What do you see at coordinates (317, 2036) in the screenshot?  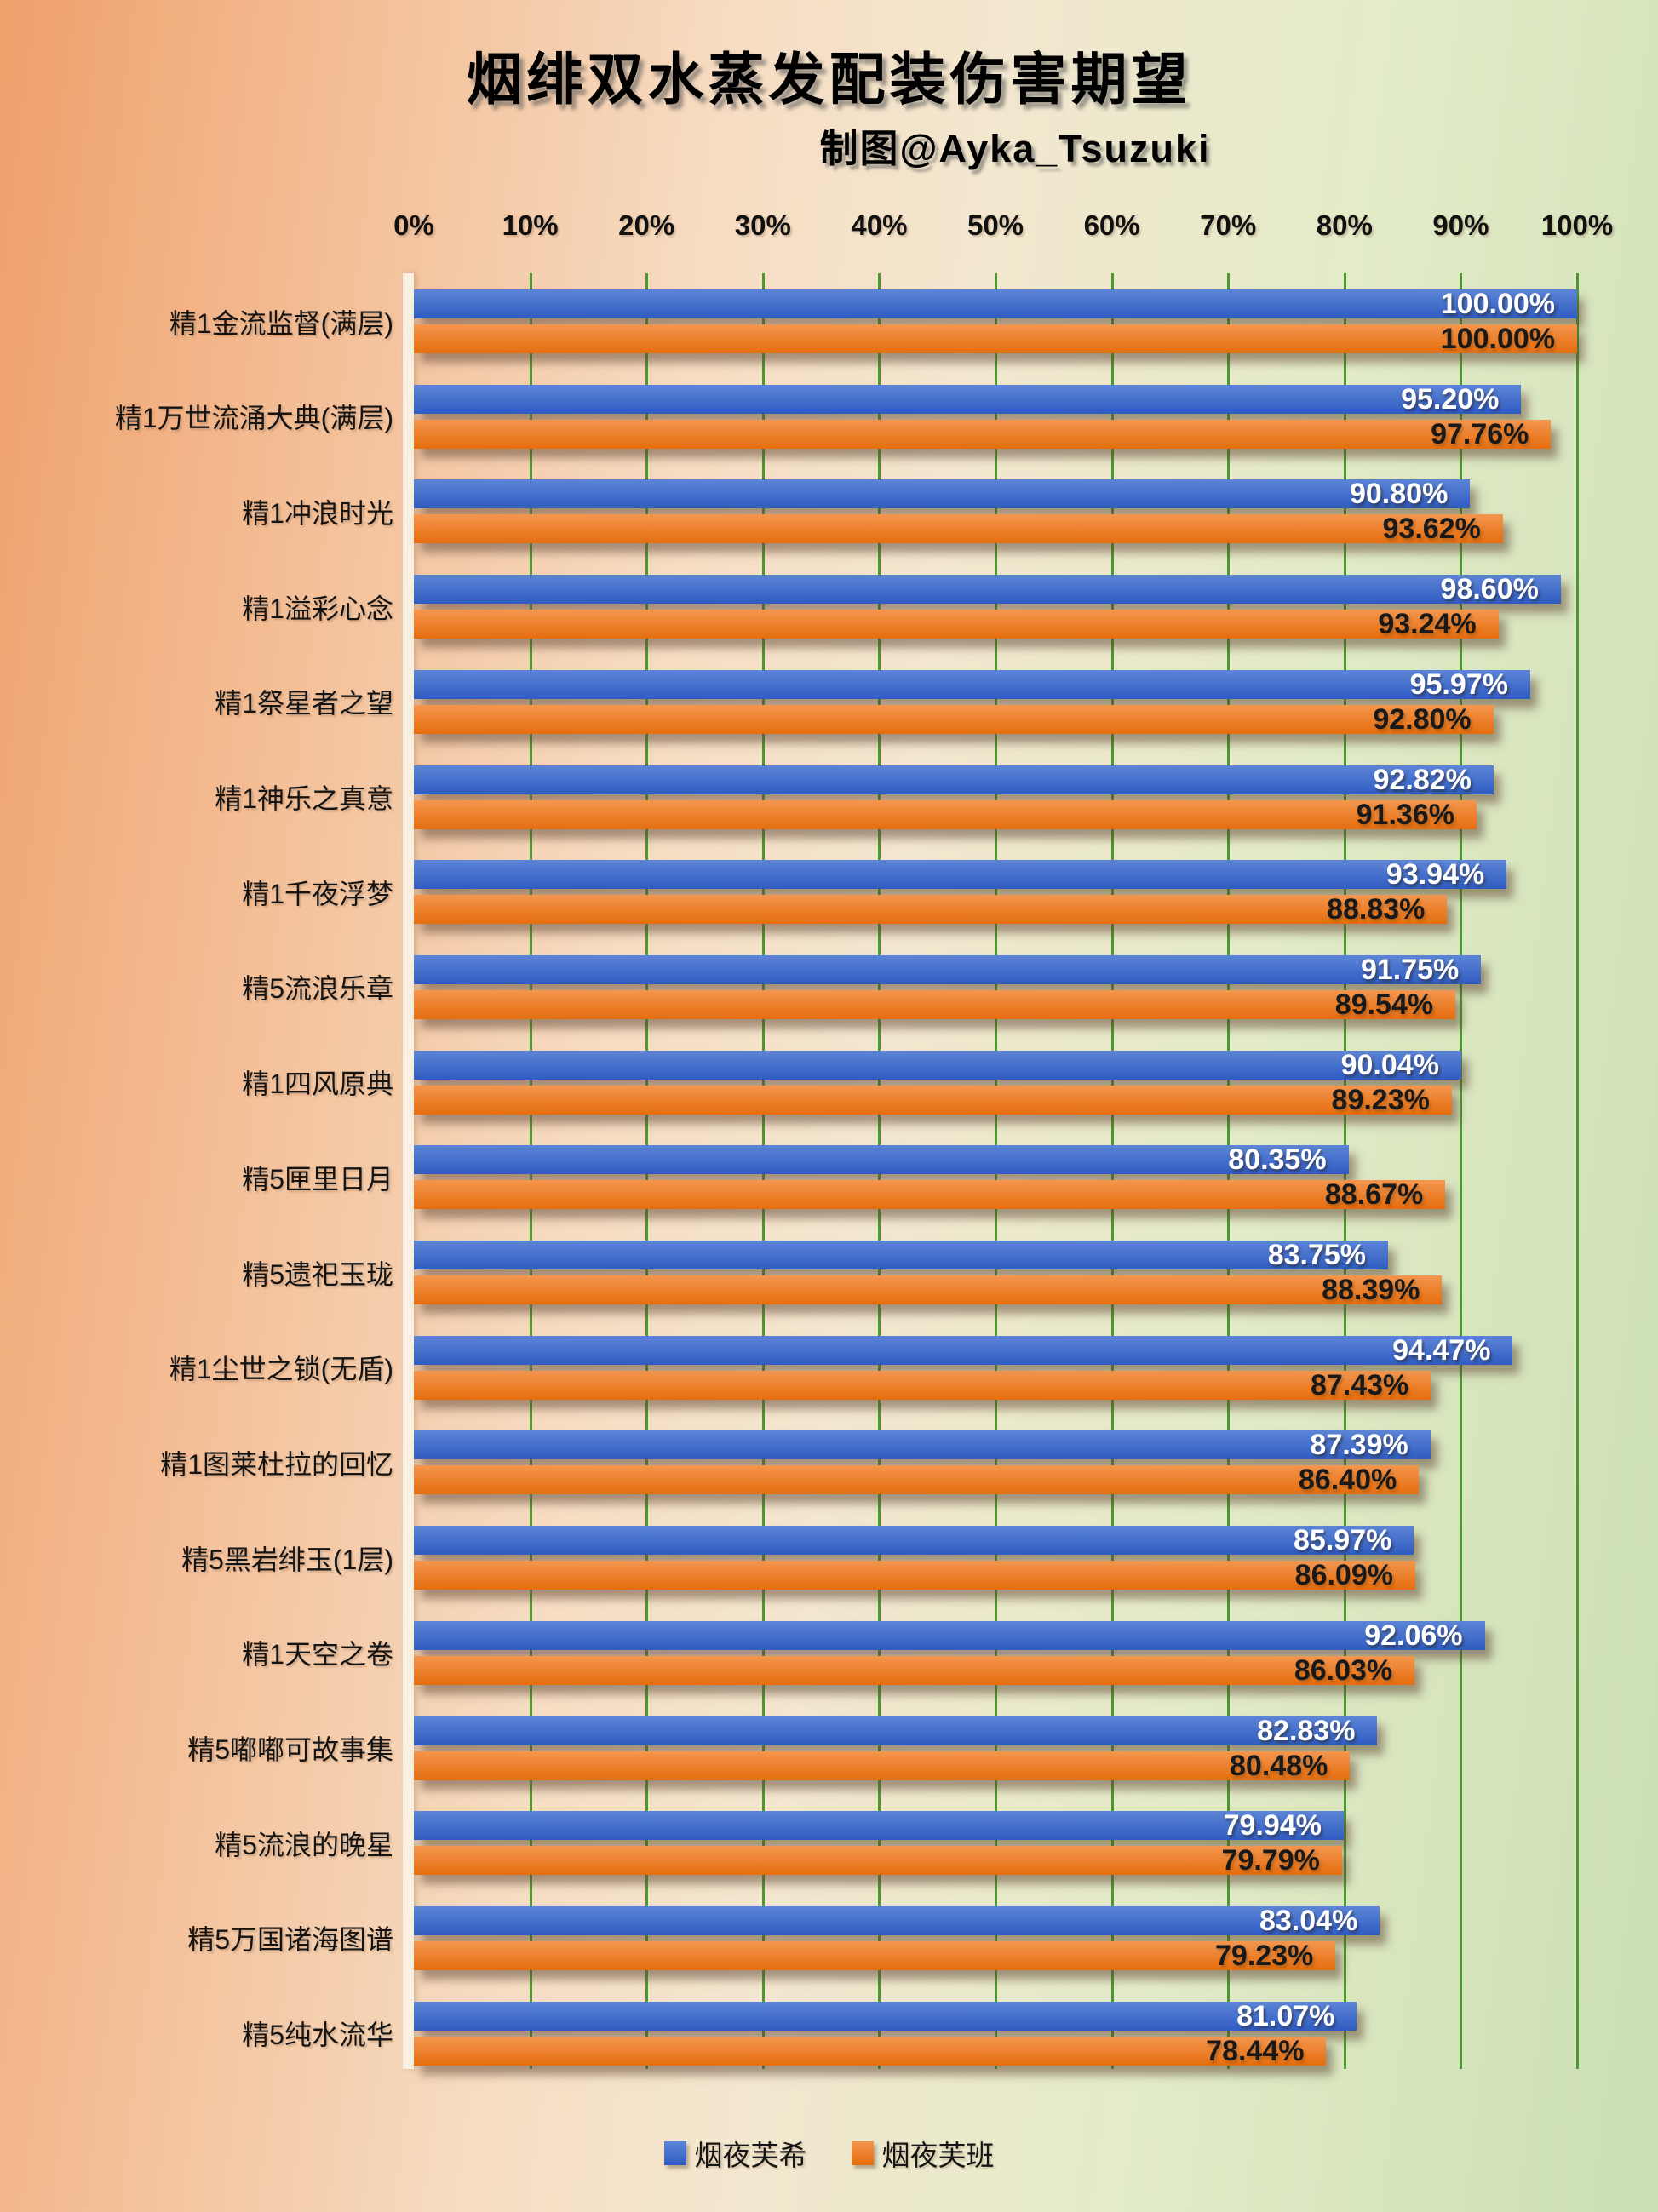 I see `category-label: 精5纯水流华` at bounding box center [317, 2036].